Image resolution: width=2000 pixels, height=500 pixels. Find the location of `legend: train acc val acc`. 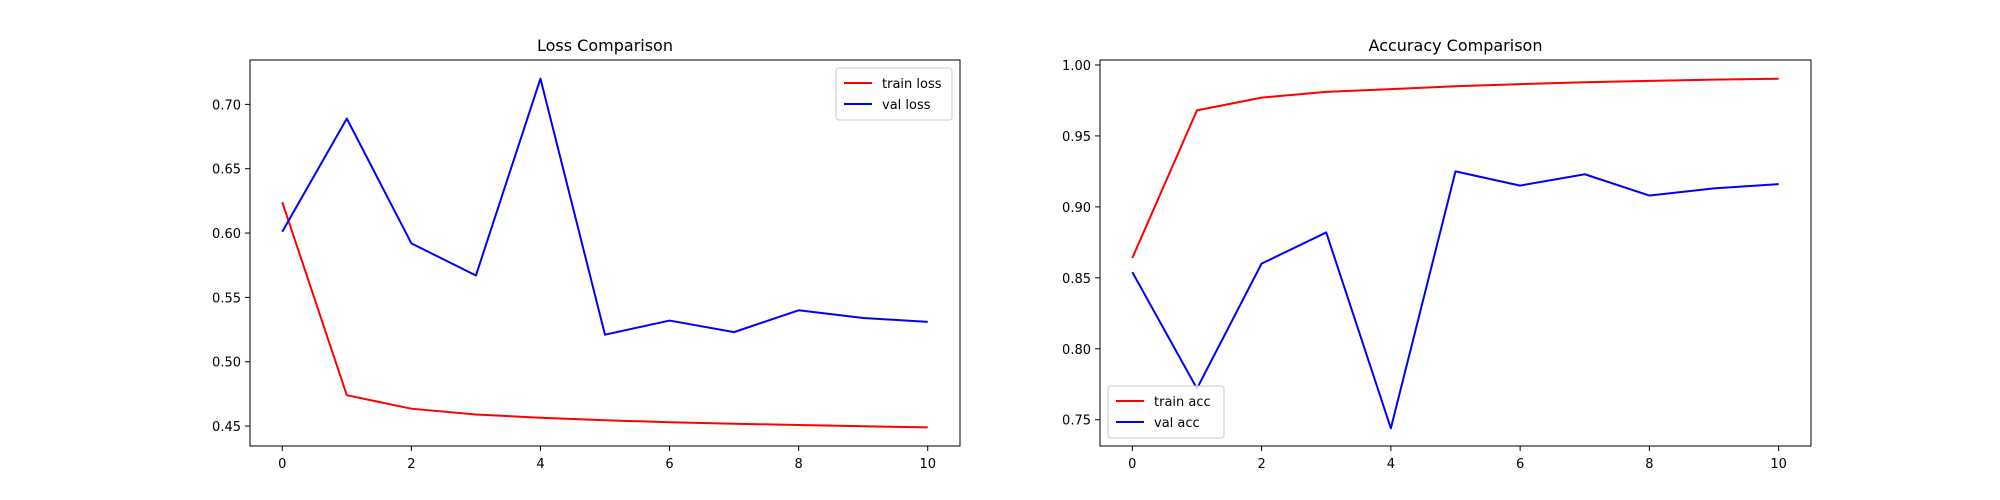

legend: train acc val acc is located at coordinates (1166, 412).